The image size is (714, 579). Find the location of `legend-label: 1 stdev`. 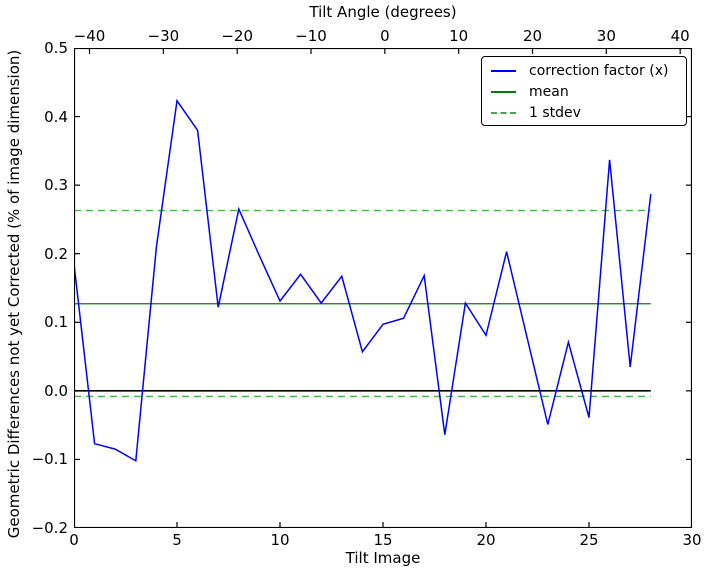

legend-label: 1 stdev is located at coordinates (555, 112).